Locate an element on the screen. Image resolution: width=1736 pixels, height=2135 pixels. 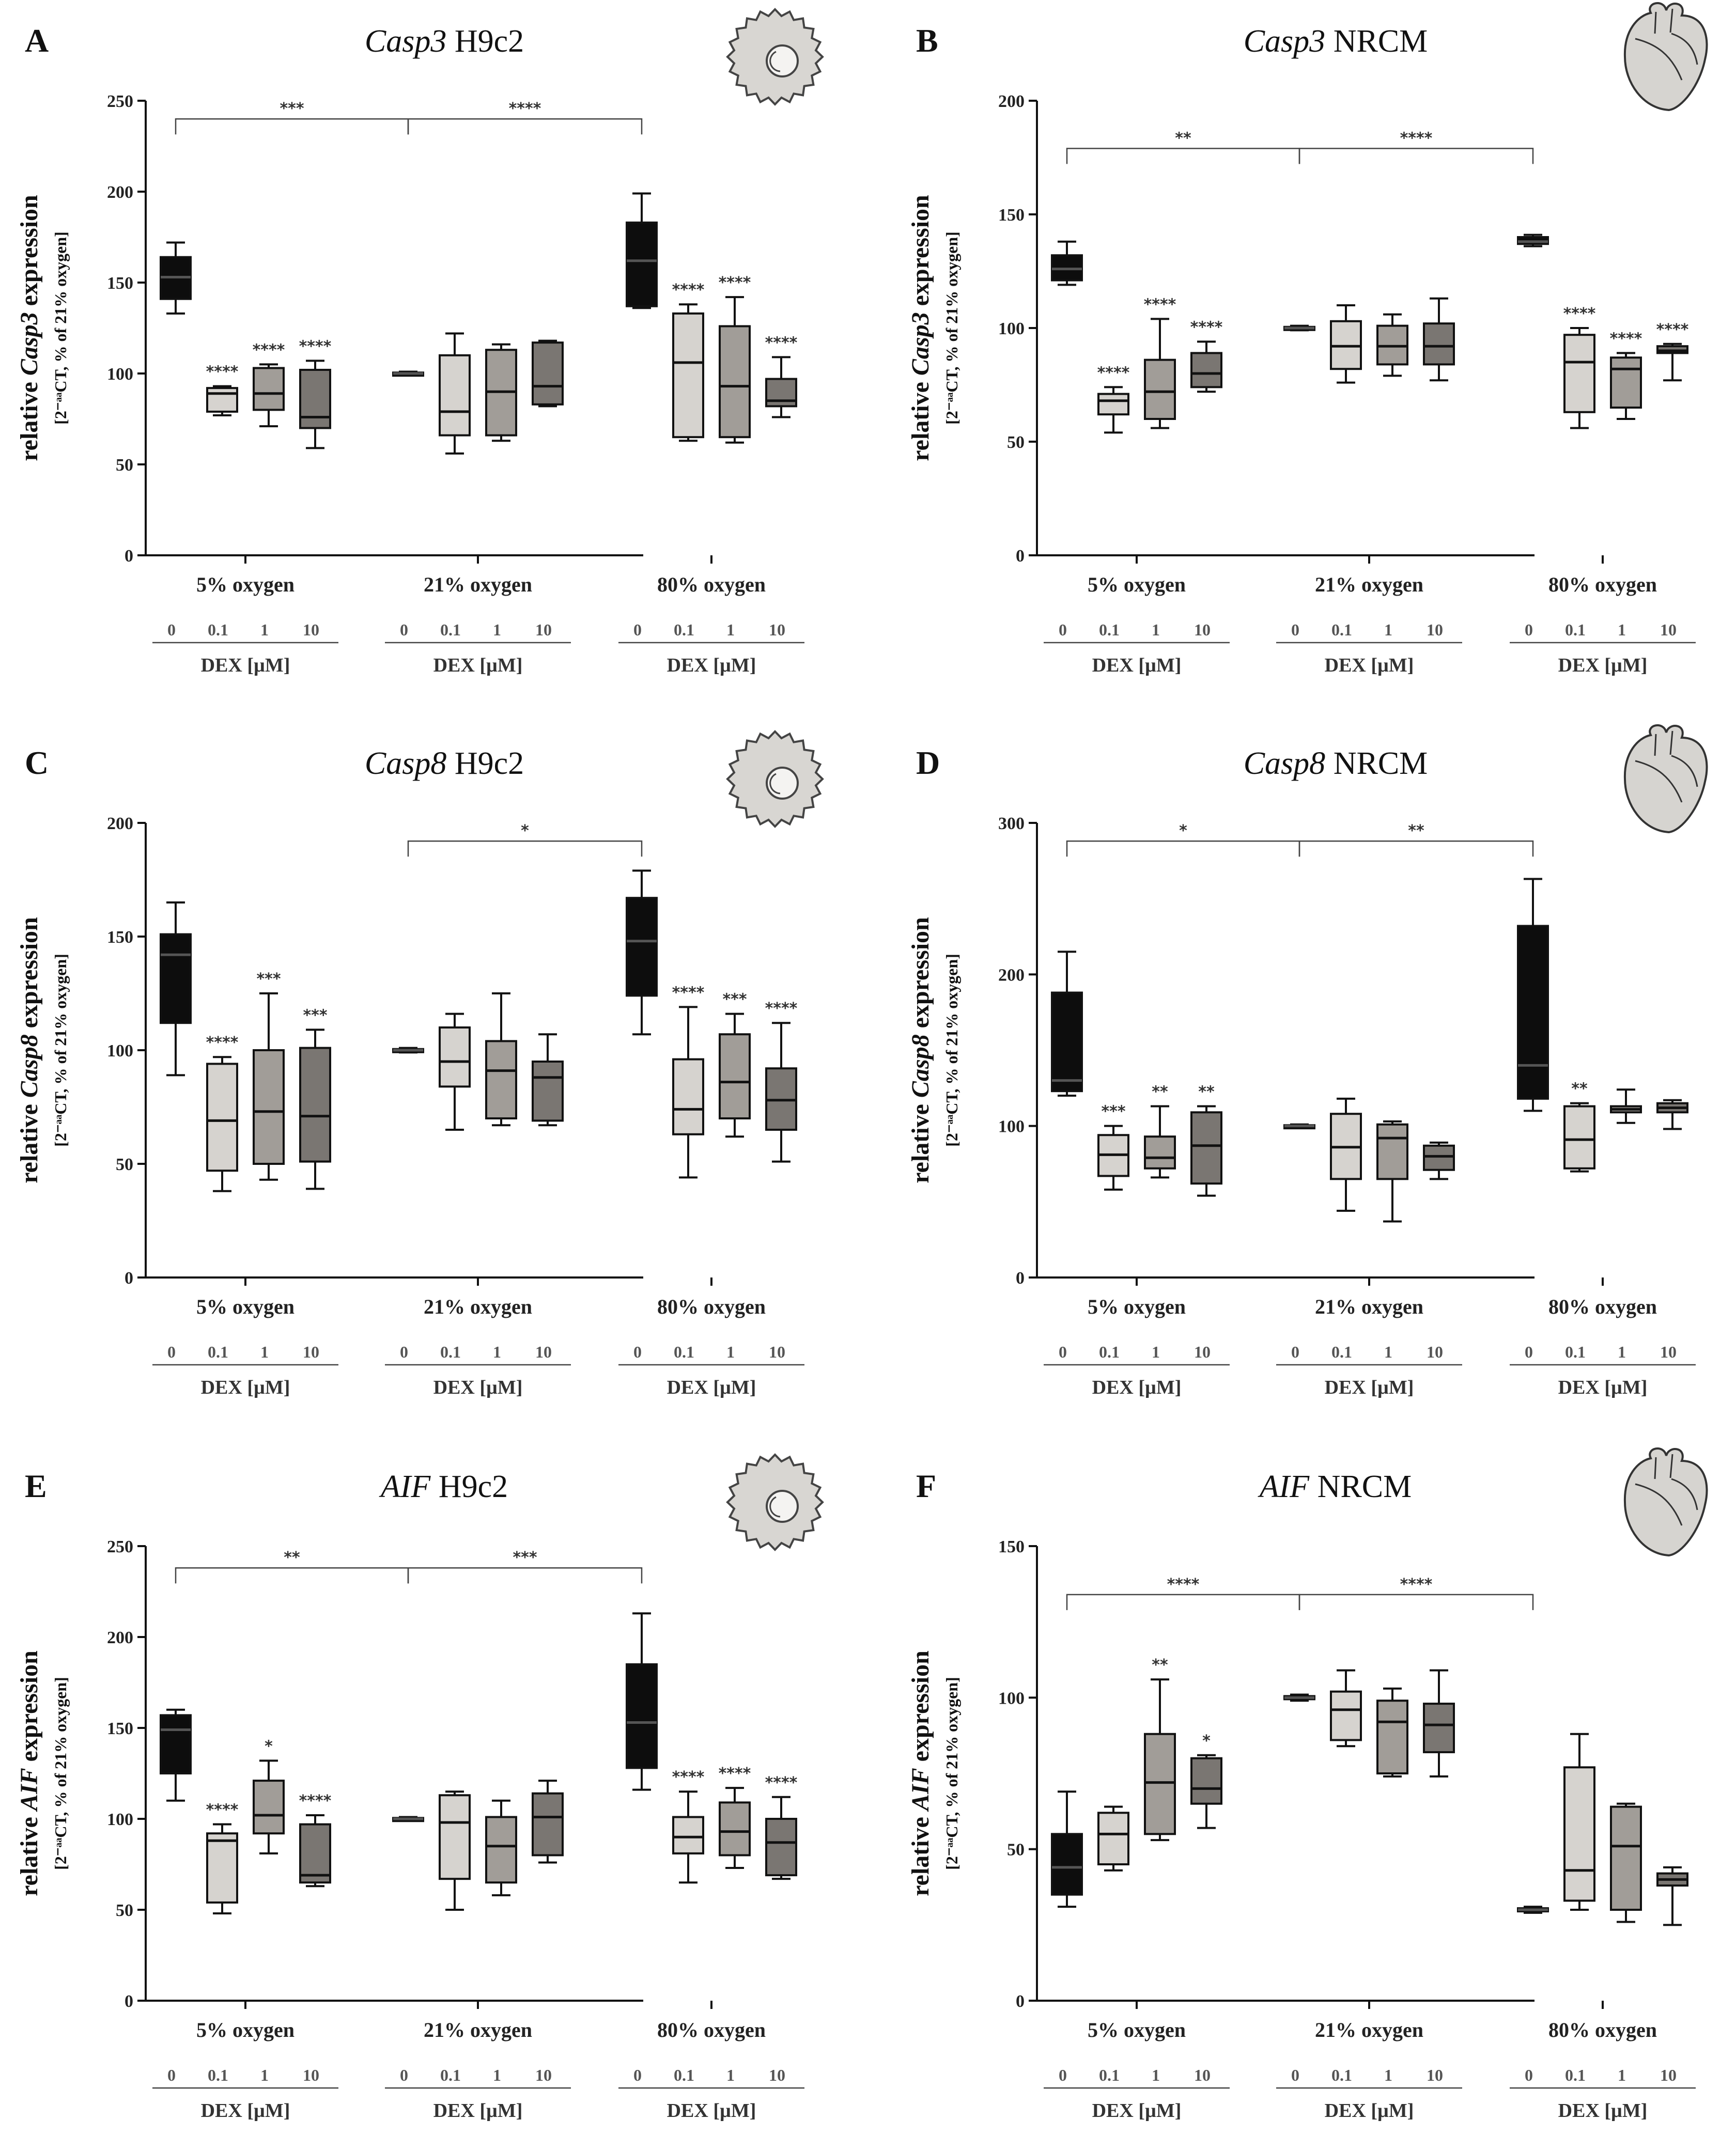
panel-letter: A is located at coordinates (37, 40).